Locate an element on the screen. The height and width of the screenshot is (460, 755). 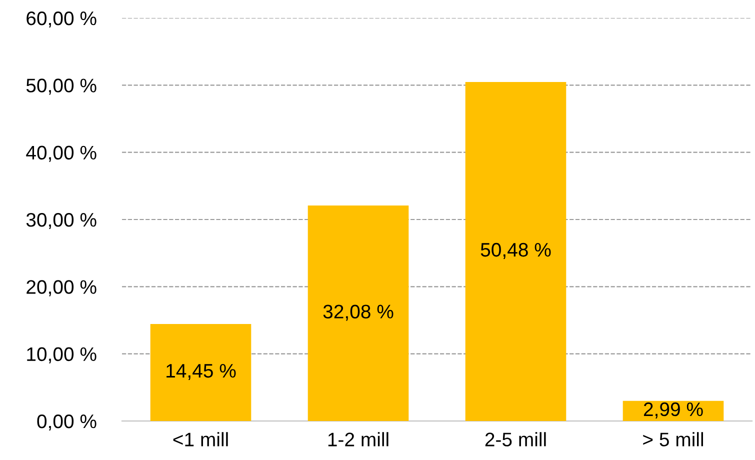
y-tick-label: 10,00 % is located at coordinates (61, 355).